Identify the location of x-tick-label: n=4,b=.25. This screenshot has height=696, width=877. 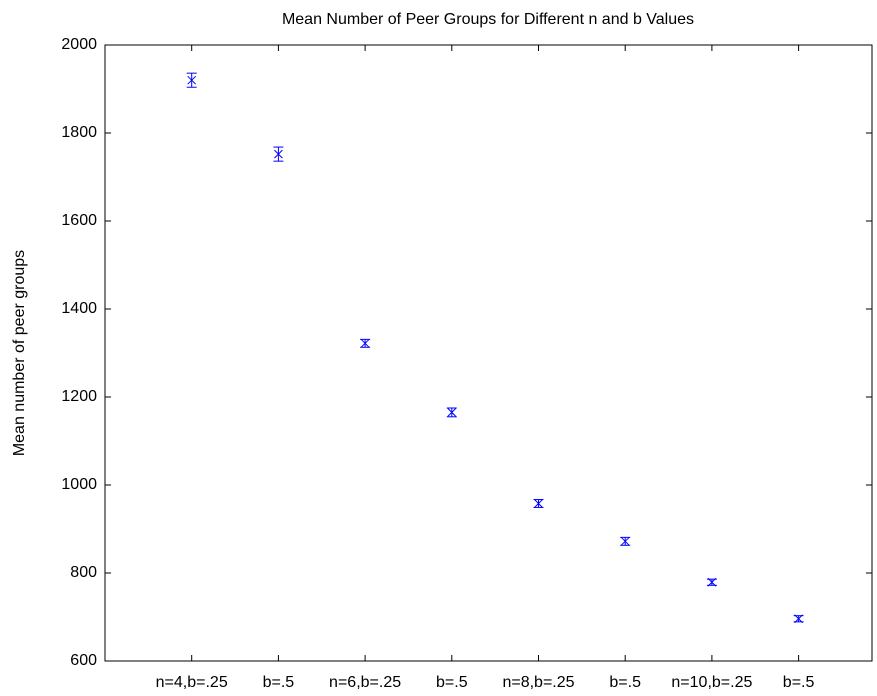
(192, 682).